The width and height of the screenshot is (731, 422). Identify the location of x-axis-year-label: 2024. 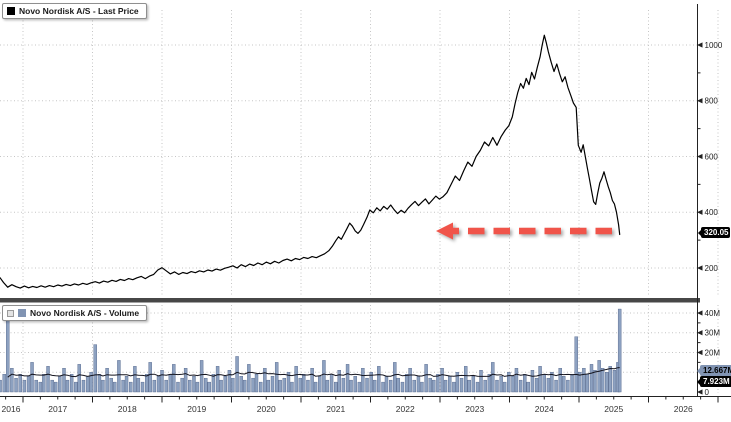
(544, 409).